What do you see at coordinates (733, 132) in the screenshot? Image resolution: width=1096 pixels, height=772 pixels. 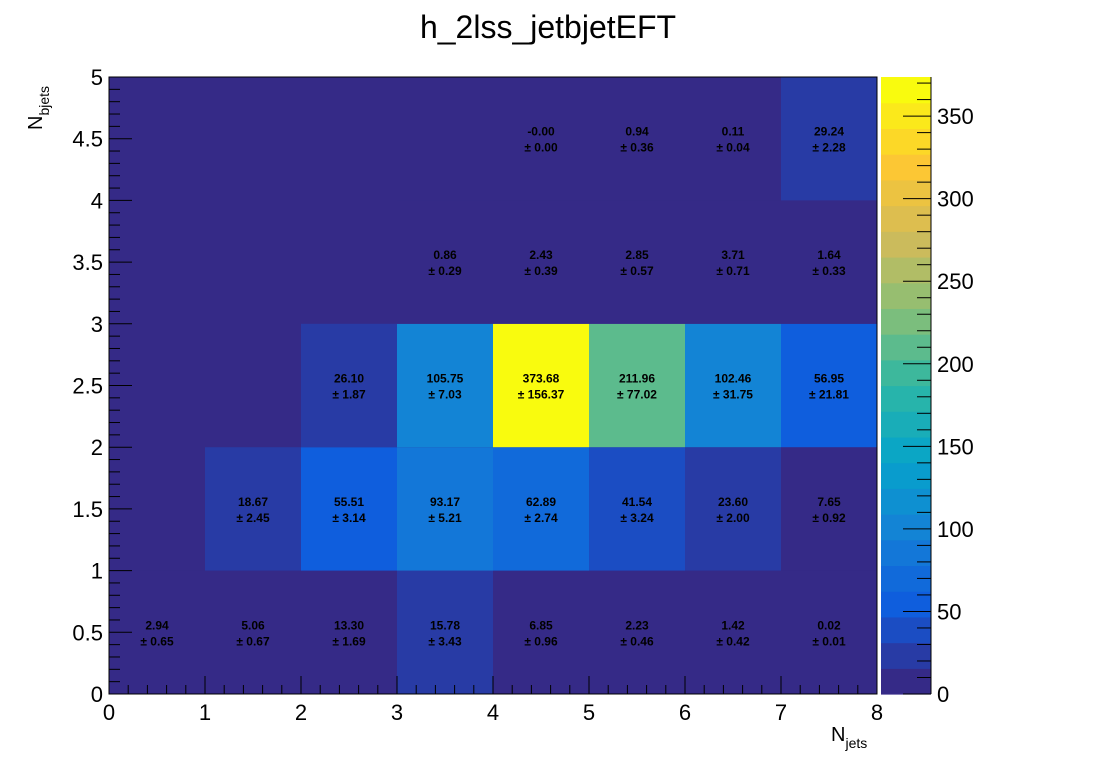 I see `cell-value-label: 0.11` at bounding box center [733, 132].